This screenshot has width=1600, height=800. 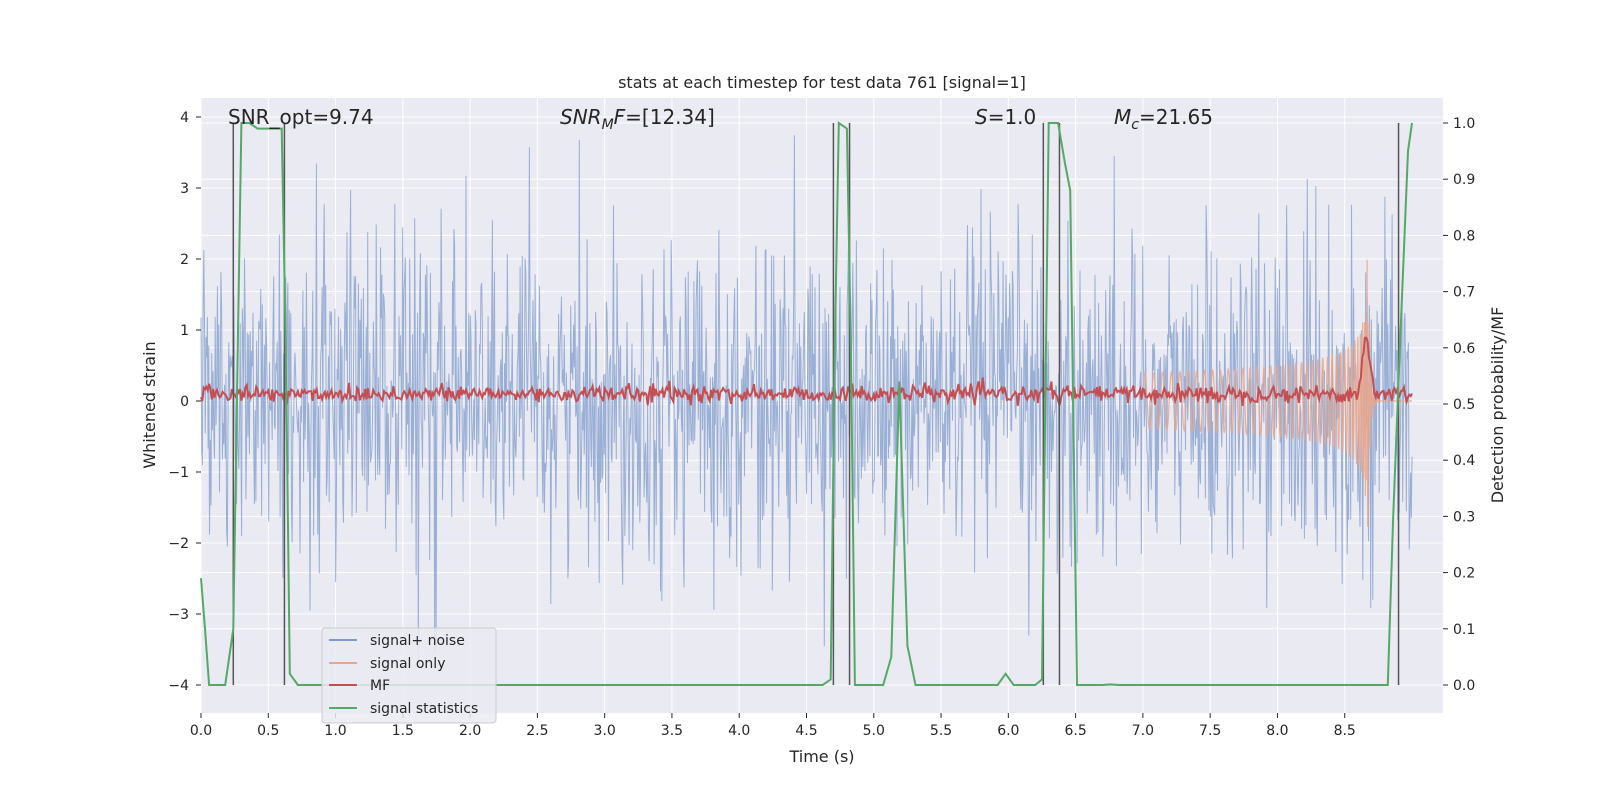 What do you see at coordinates (537, 731) in the screenshot?
I see `x-tick-label: 2.5` at bounding box center [537, 731].